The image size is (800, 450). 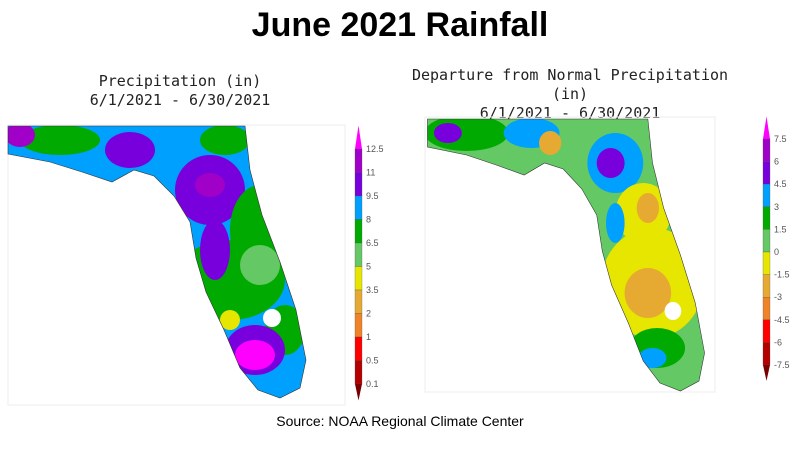 What do you see at coordinates (368, 314) in the screenshot?
I see `colorbar-label: 2` at bounding box center [368, 314].